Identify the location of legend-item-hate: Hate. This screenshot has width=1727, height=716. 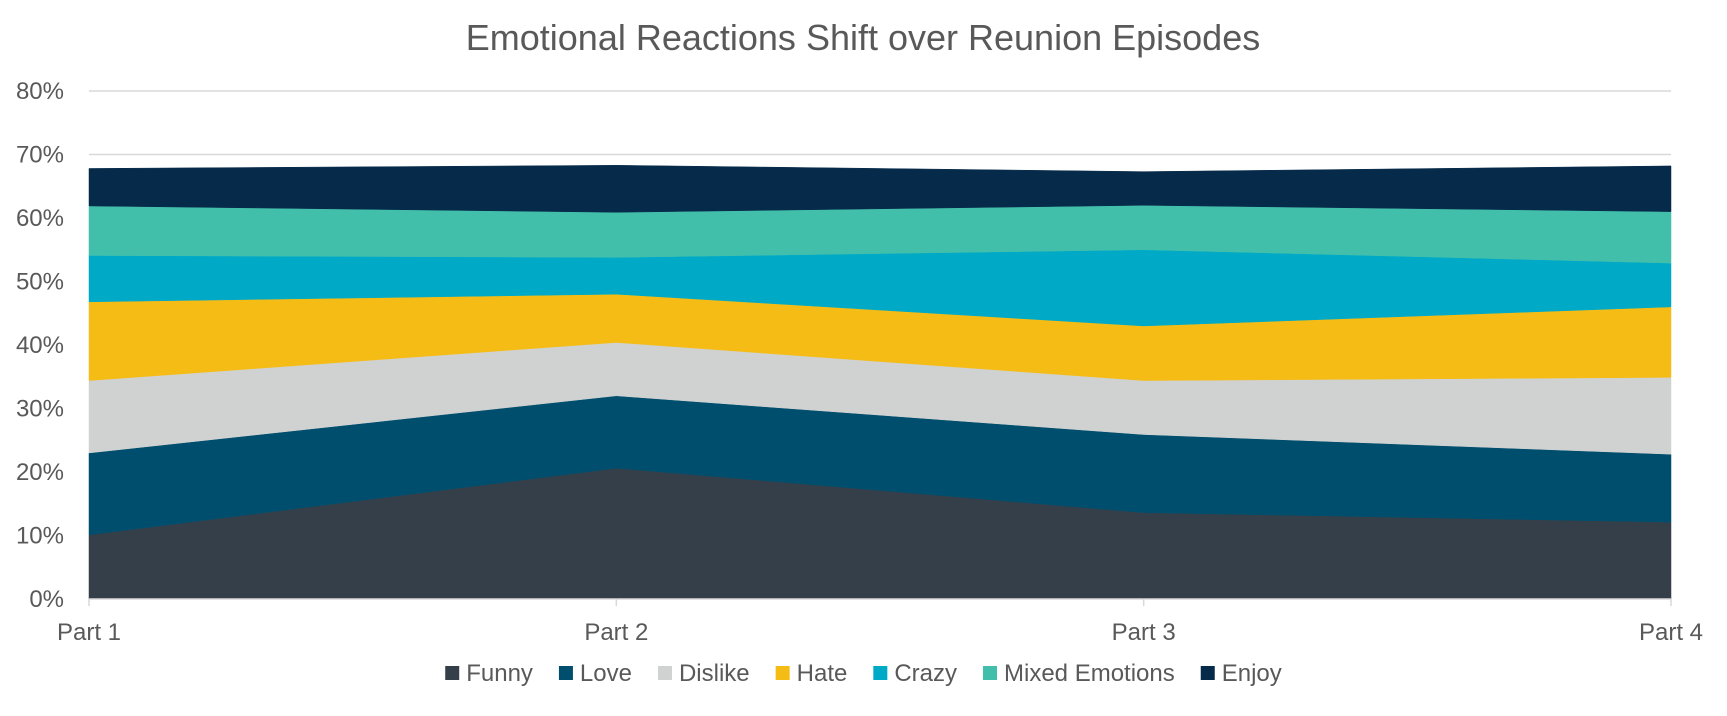
(811, 673).